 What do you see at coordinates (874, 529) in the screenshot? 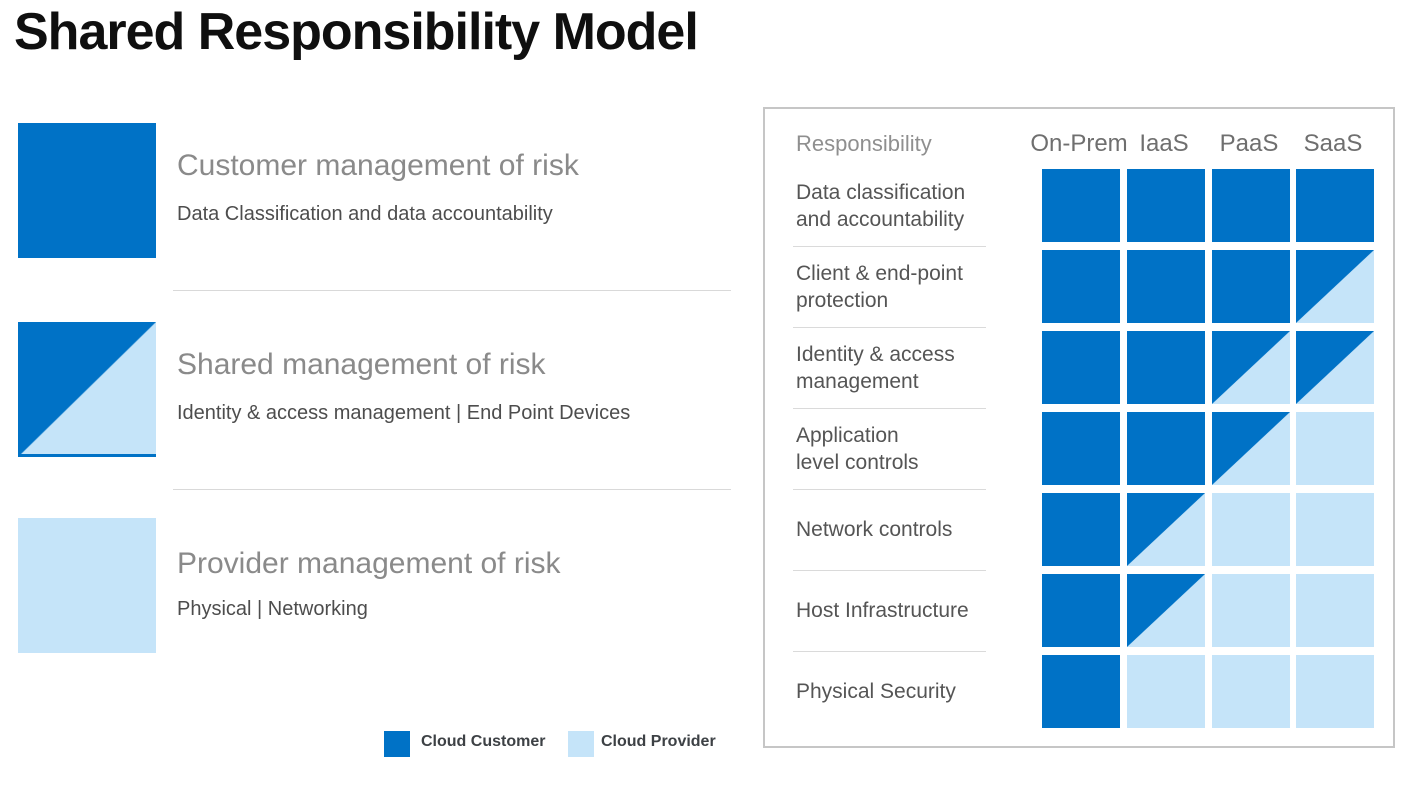
I see `row-label: Network controls` at bounding box center [874, 529].